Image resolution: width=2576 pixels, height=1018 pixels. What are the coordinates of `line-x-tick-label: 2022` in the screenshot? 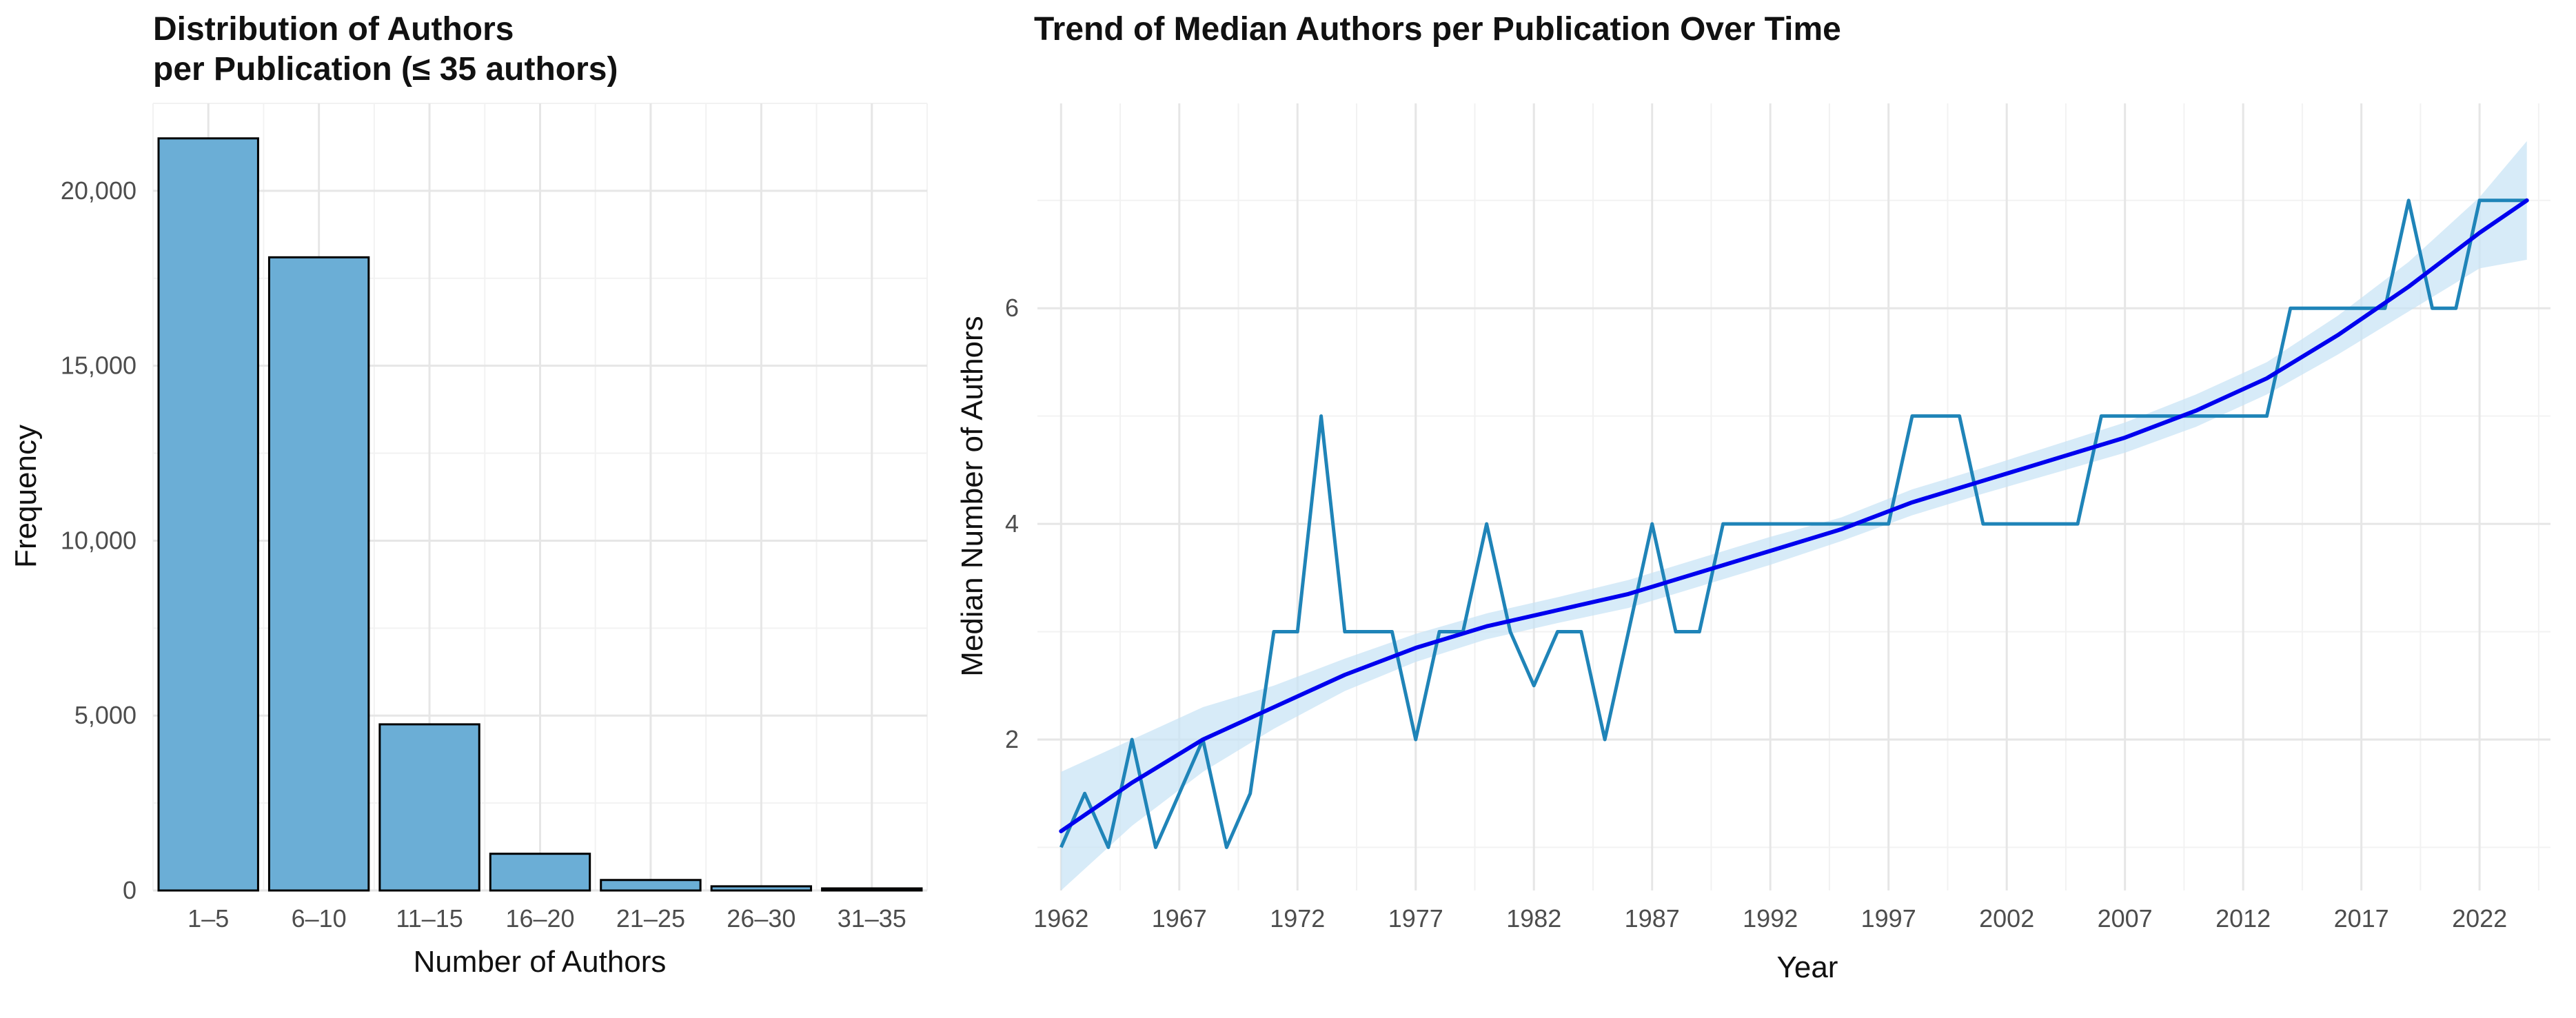 It's located at (2479, 918).